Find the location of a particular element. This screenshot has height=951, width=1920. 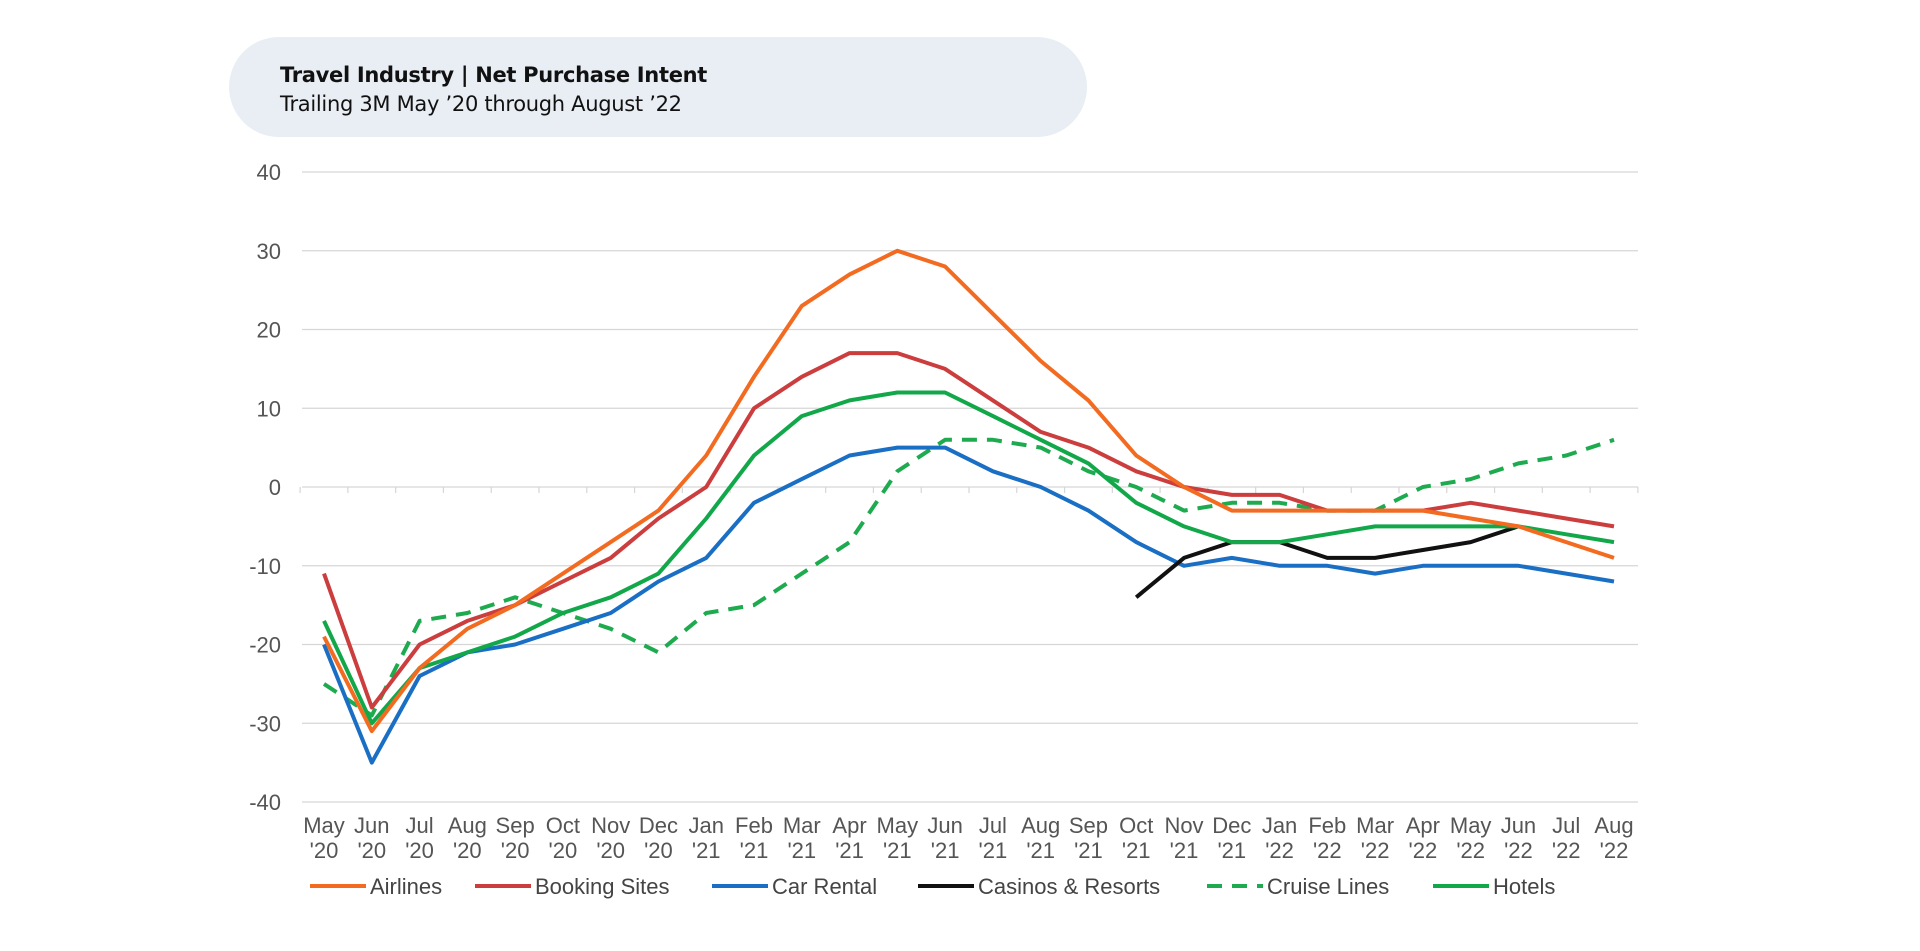

x-tick-label: Sep '21 is located at coordinates (1088, 838).